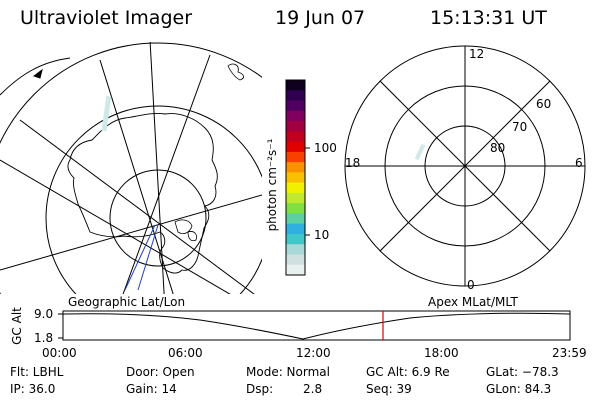  I want to click on lat-label-80: 80, so click(498, 148).